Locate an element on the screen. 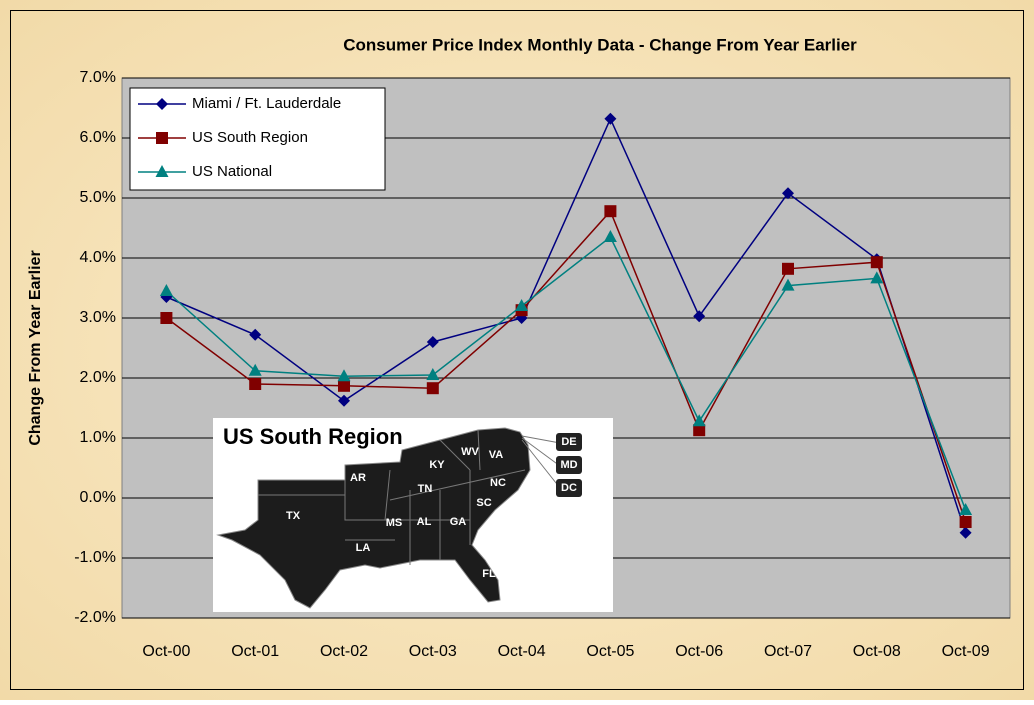  x-tick-label: Oct-01 is located at coordinates (255, 651).